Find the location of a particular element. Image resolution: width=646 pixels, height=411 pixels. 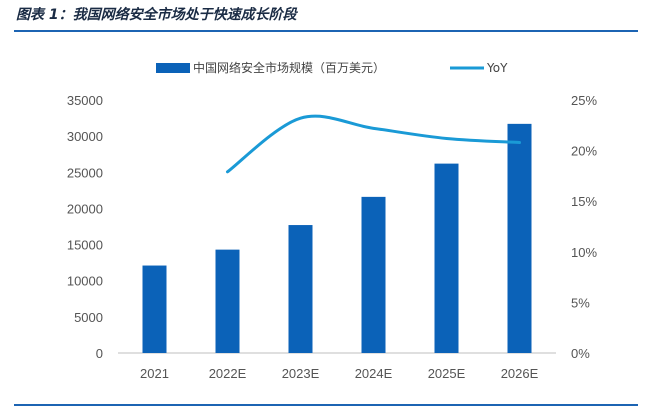

y-right-tick-label: 5% is located at coordinates (580, 302).